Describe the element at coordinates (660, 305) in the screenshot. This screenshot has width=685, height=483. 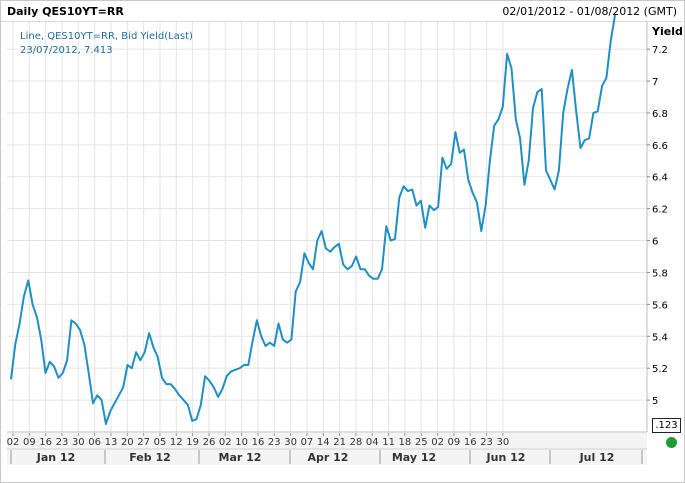
I see `y-tick-label: 5.6` at that location.